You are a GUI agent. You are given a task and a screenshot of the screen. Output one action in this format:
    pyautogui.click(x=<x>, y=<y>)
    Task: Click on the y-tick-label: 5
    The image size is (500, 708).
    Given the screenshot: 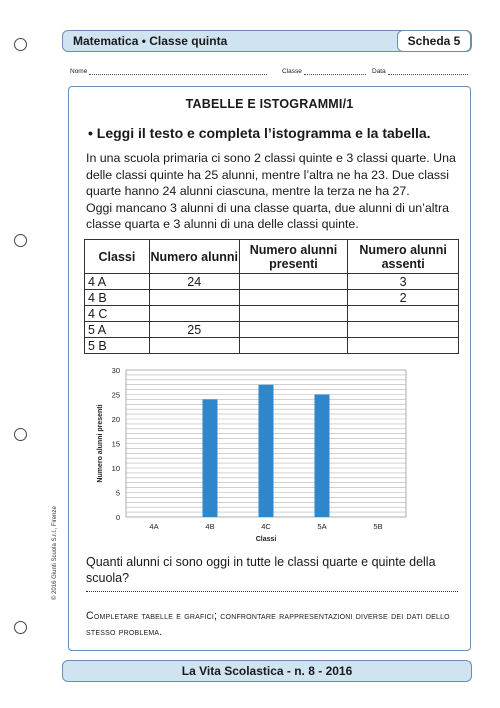 What is the action you would take?
    pyautogui.click(x=118, y=493)
    